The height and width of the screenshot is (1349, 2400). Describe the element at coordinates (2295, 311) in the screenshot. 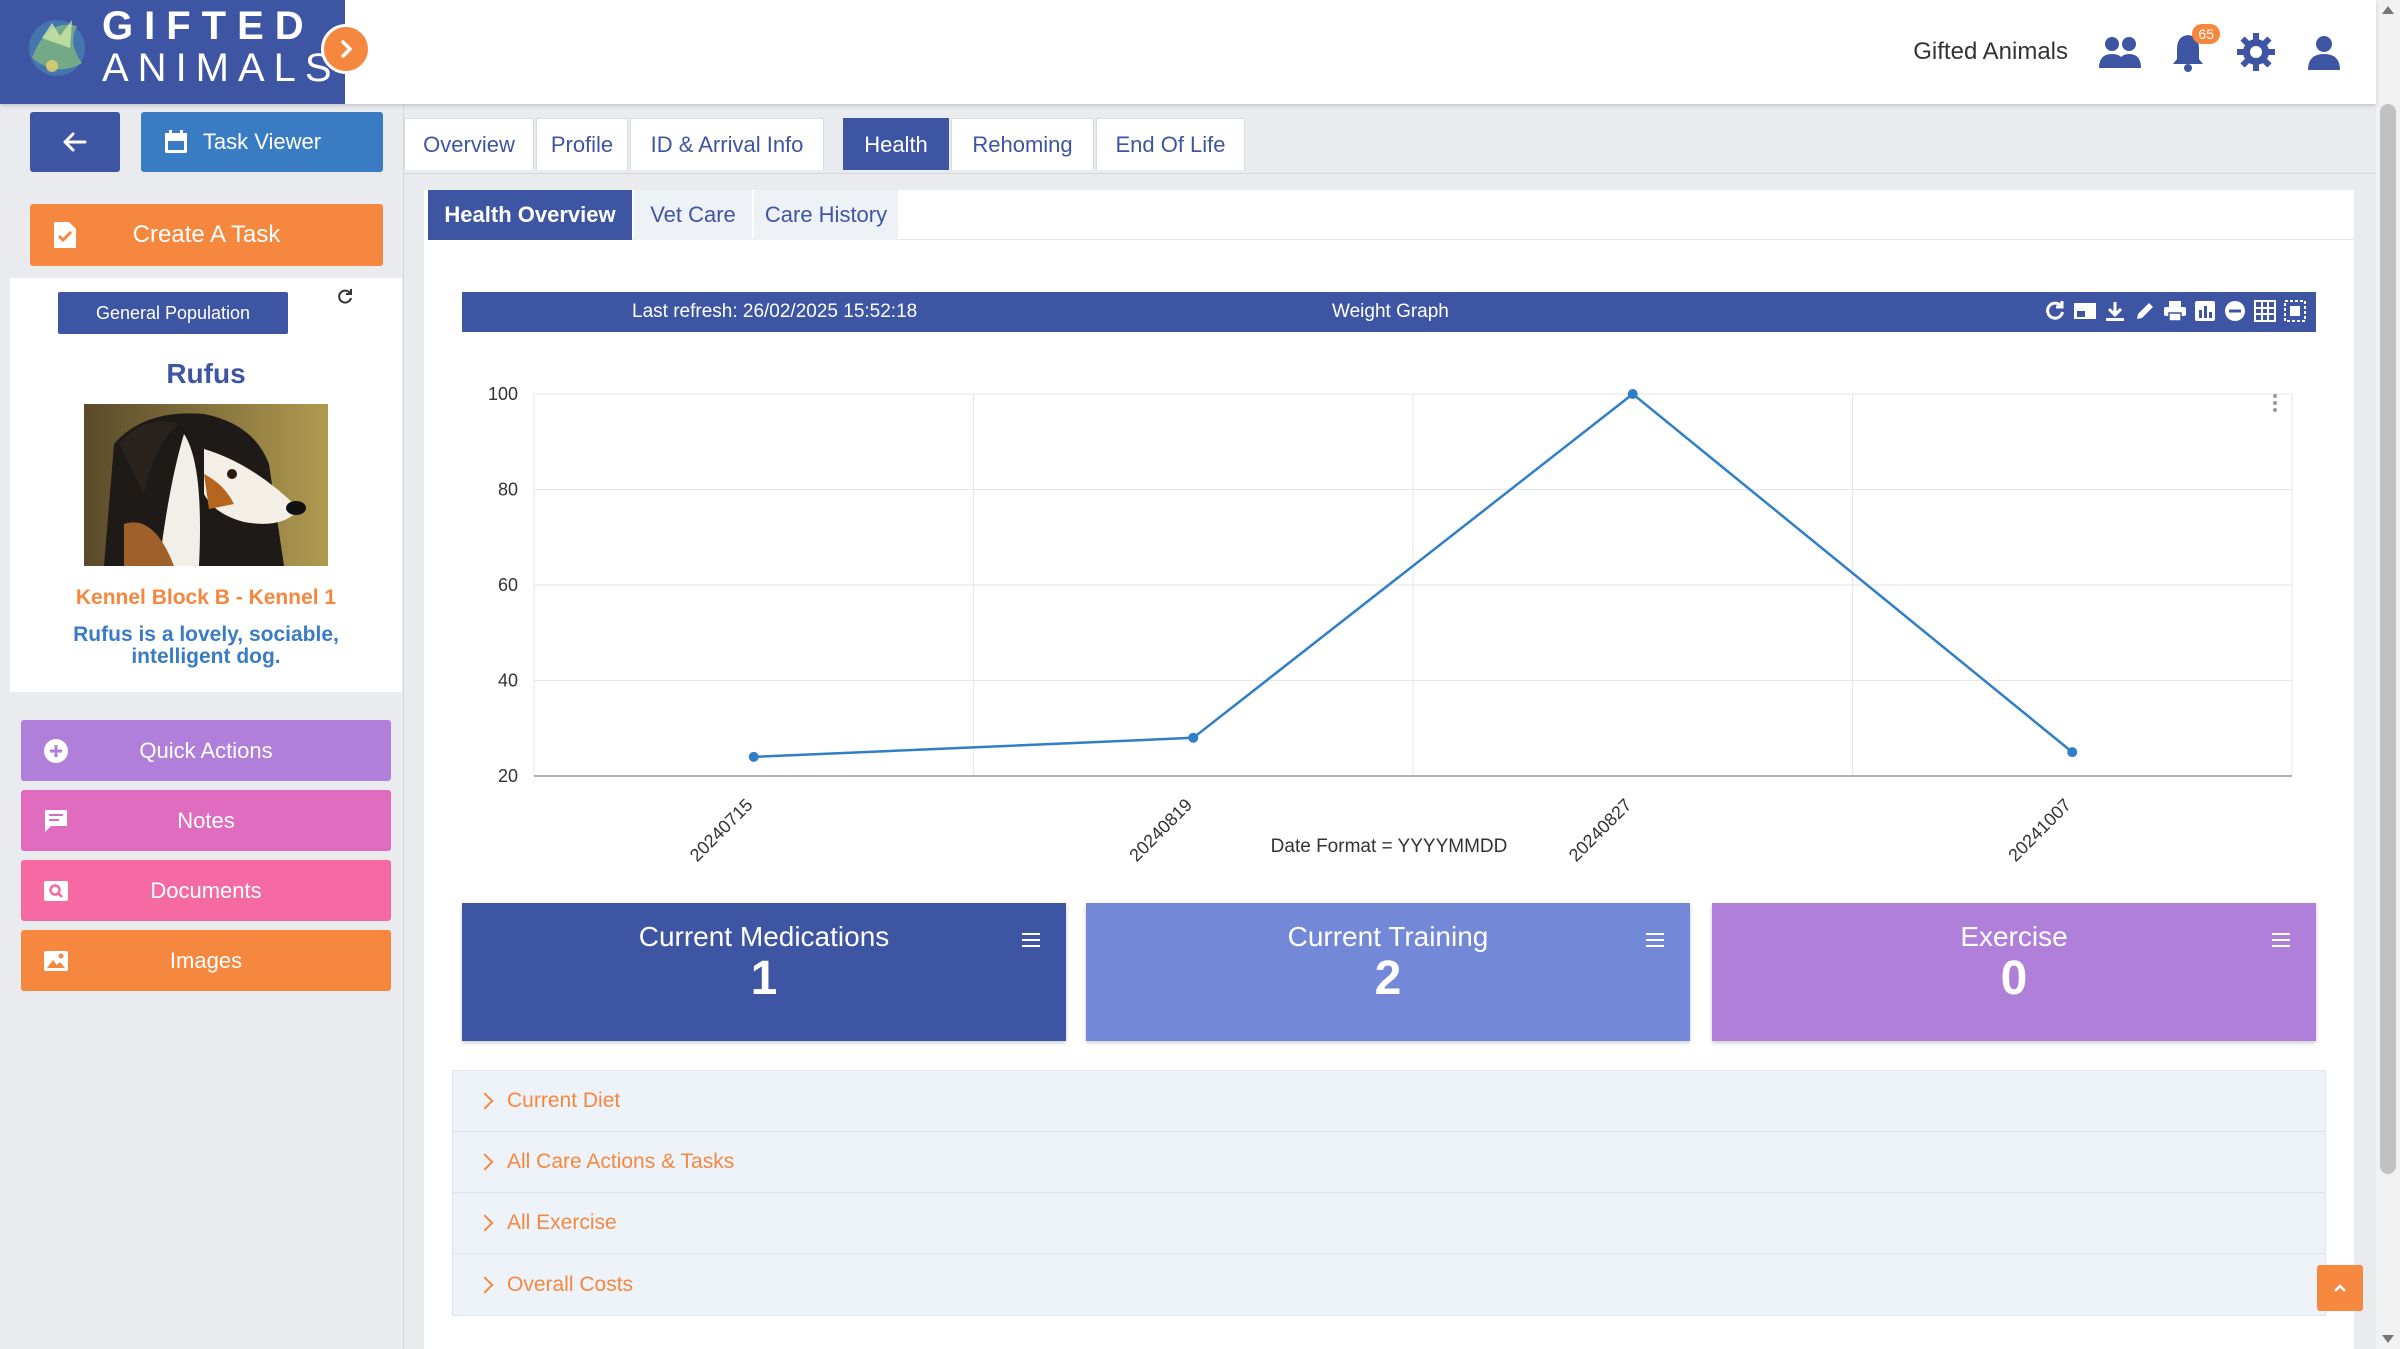

I see `fullscreen-icon` at that location.